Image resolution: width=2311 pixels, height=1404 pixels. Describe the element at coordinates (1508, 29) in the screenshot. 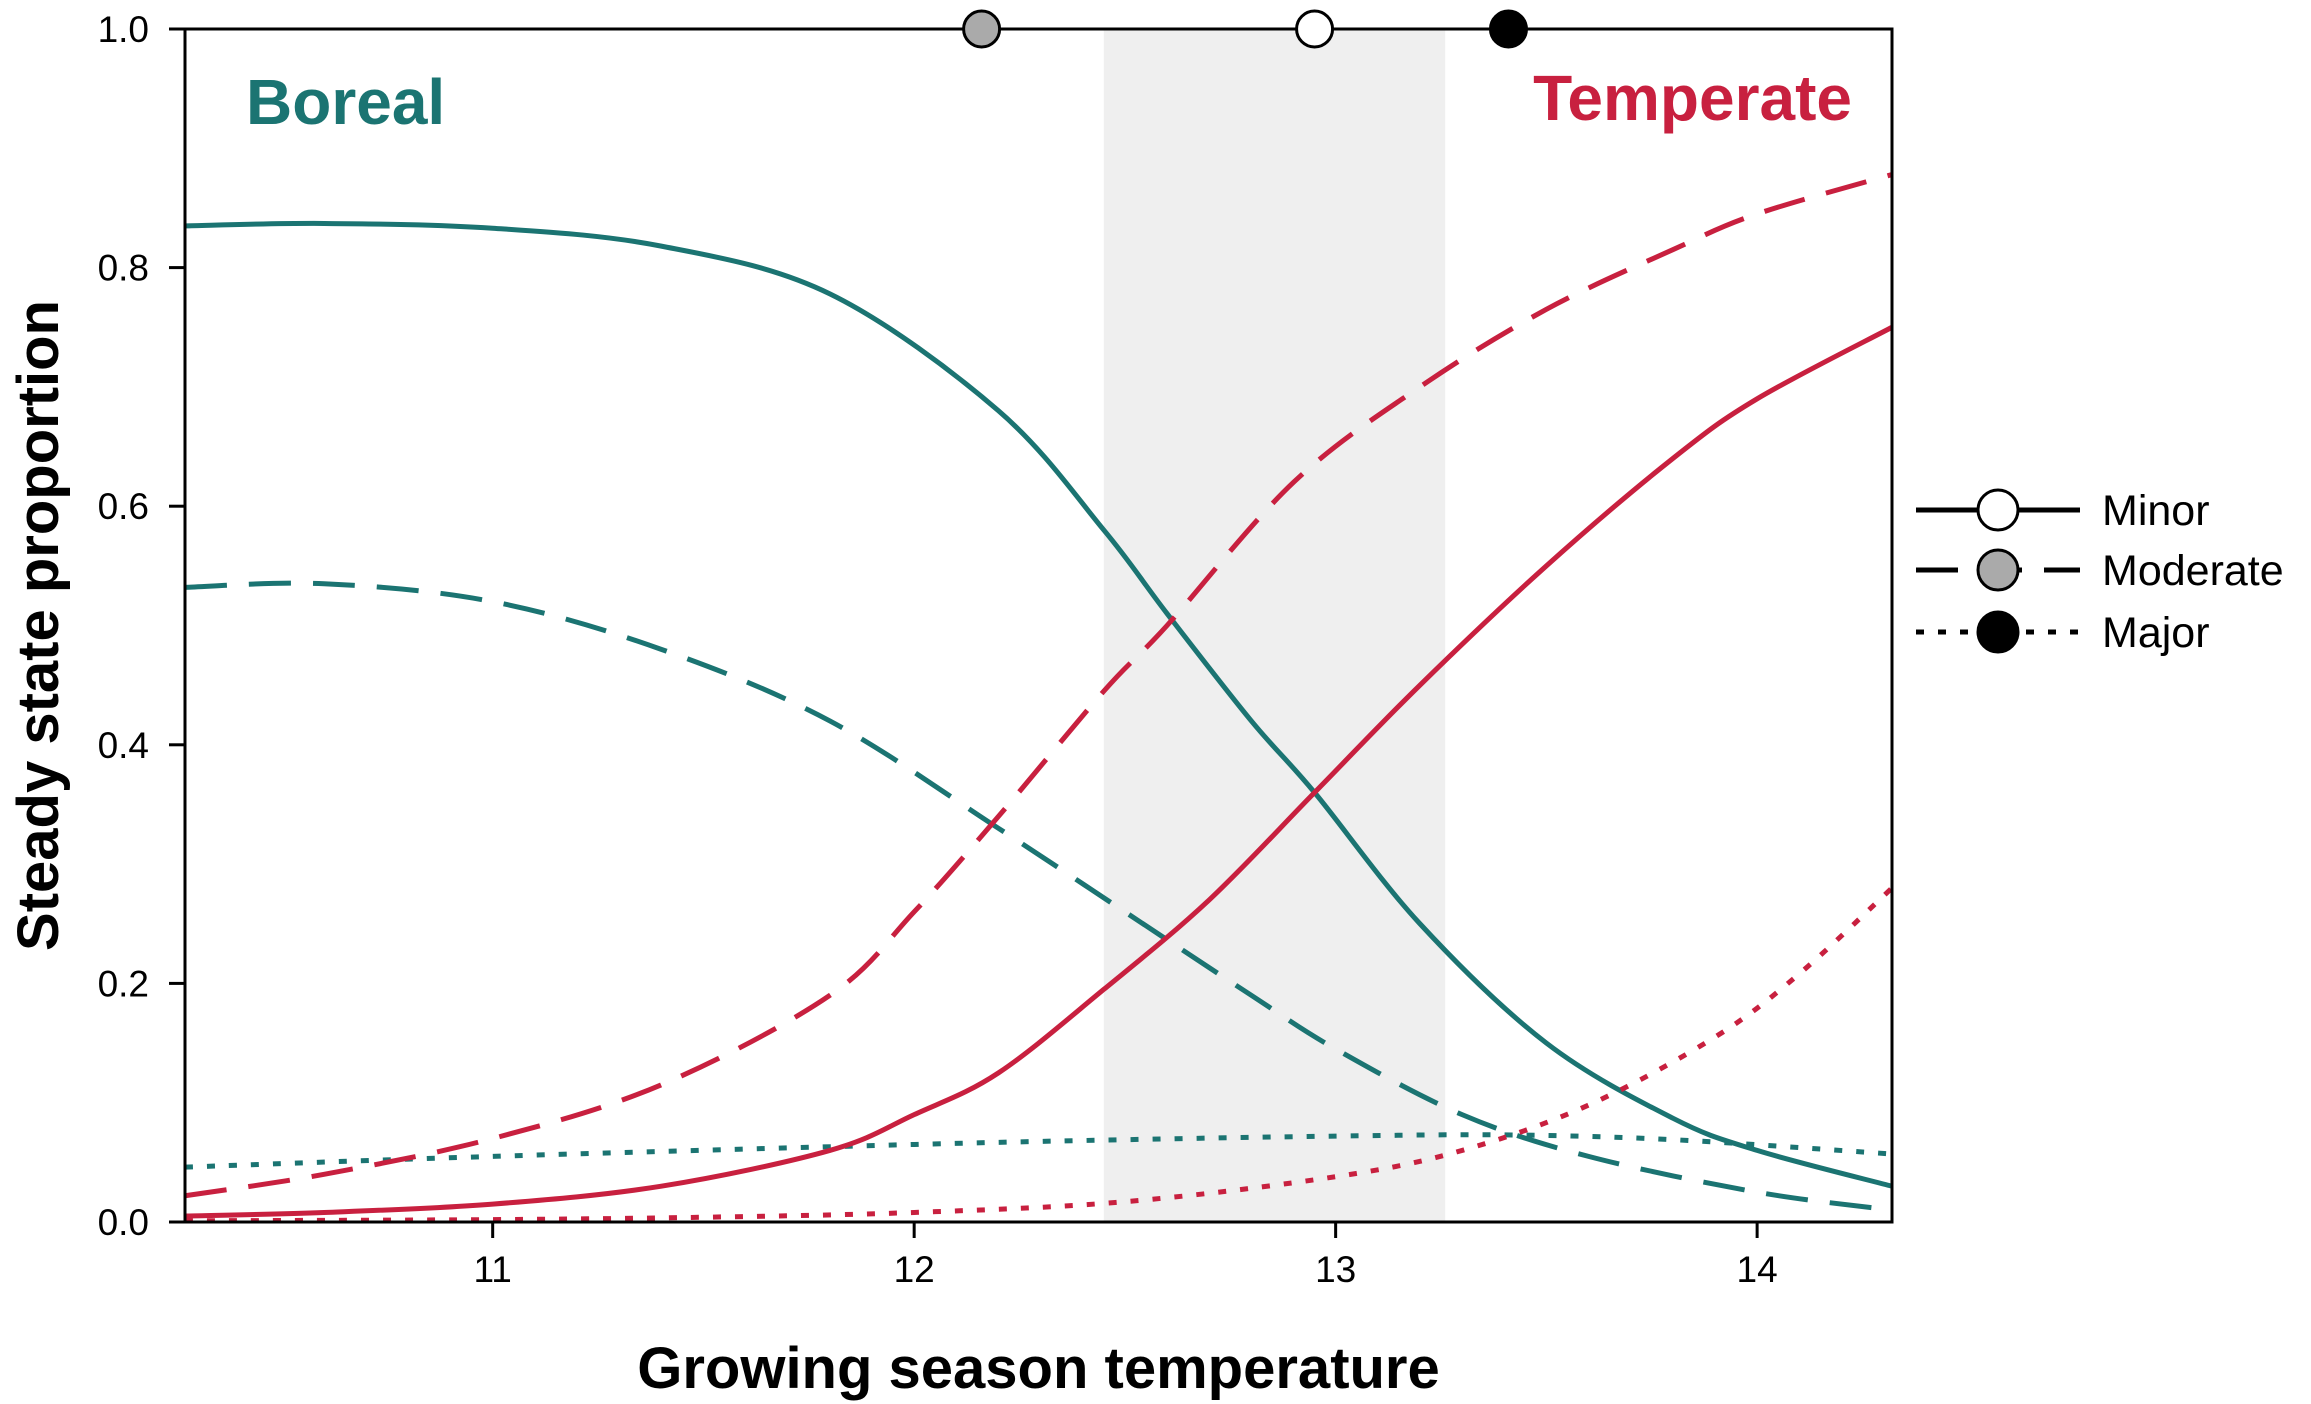

I see `threshold-marker-major` at that location.